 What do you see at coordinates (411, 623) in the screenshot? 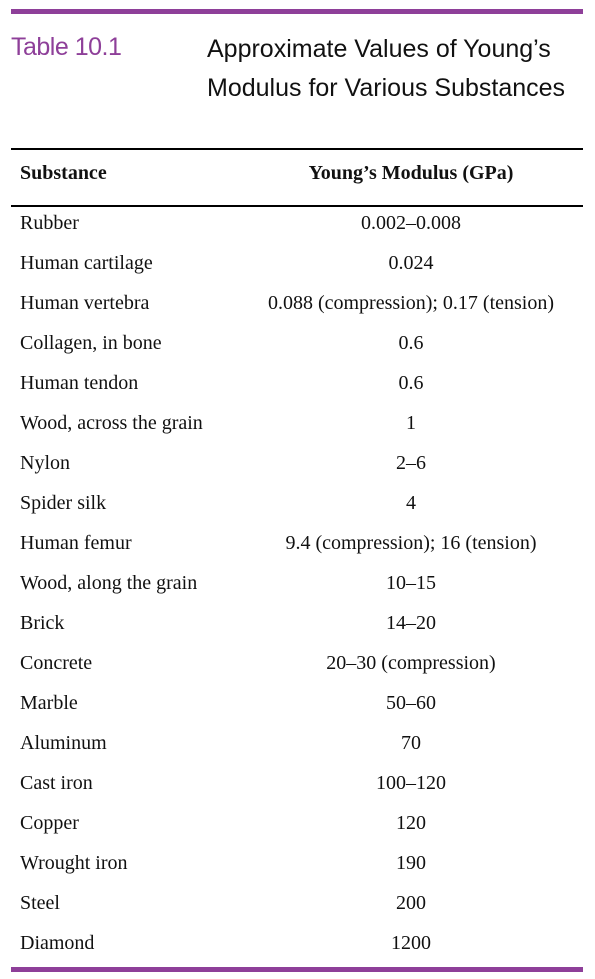
I see `modulus-cell: 14–20` at bounding box center [411, 623].